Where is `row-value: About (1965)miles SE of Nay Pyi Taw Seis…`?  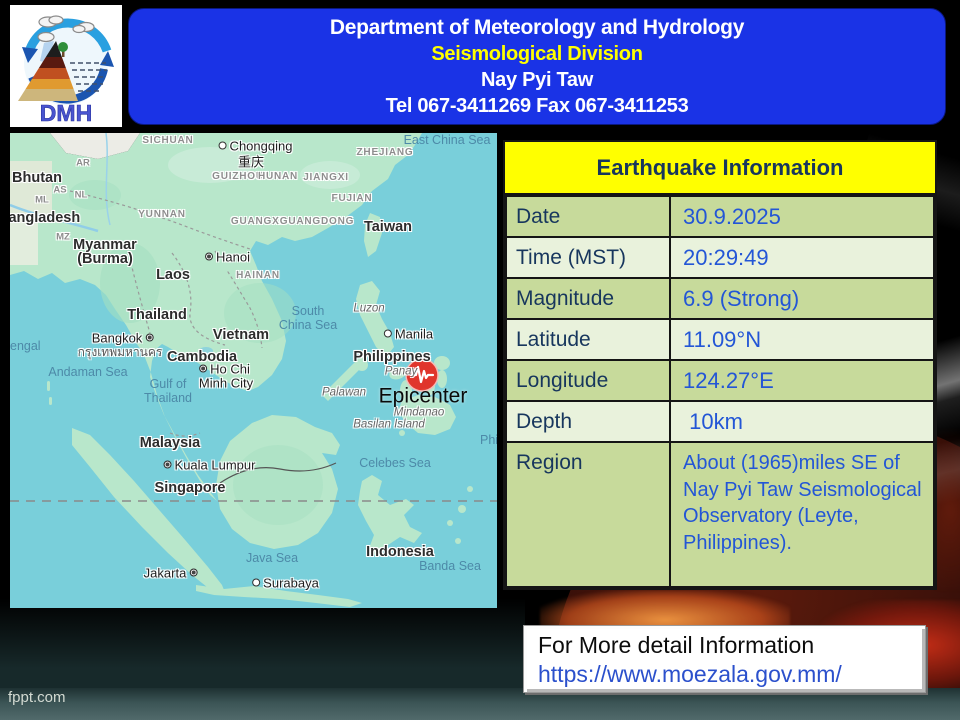
row-value: About (1965)miles SE of Nay Pyi Taw Seis… is located at coordinates (802, 514).